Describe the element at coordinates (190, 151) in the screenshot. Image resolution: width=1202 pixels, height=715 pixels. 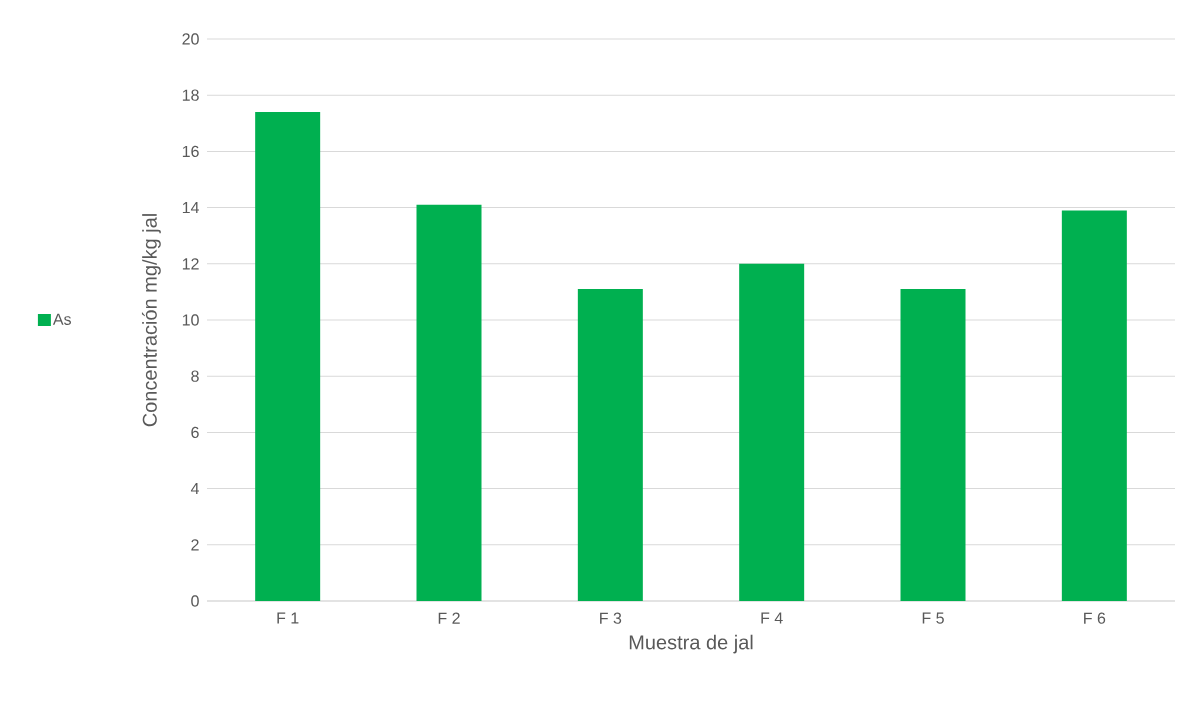
I see `y-tick-label: 16` at that location.